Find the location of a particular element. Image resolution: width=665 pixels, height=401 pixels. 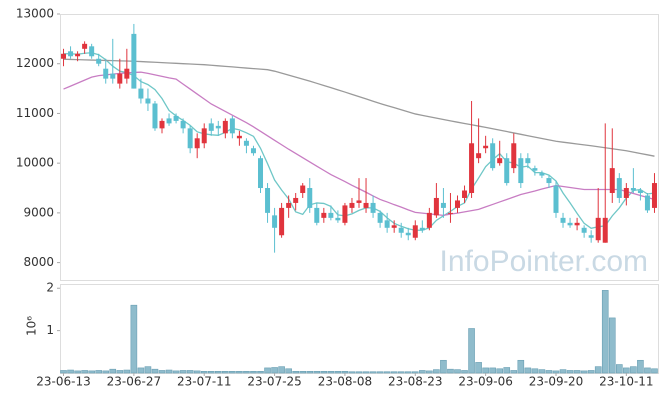

y-tick-label: 11000 is located at coordinates (35, 113).